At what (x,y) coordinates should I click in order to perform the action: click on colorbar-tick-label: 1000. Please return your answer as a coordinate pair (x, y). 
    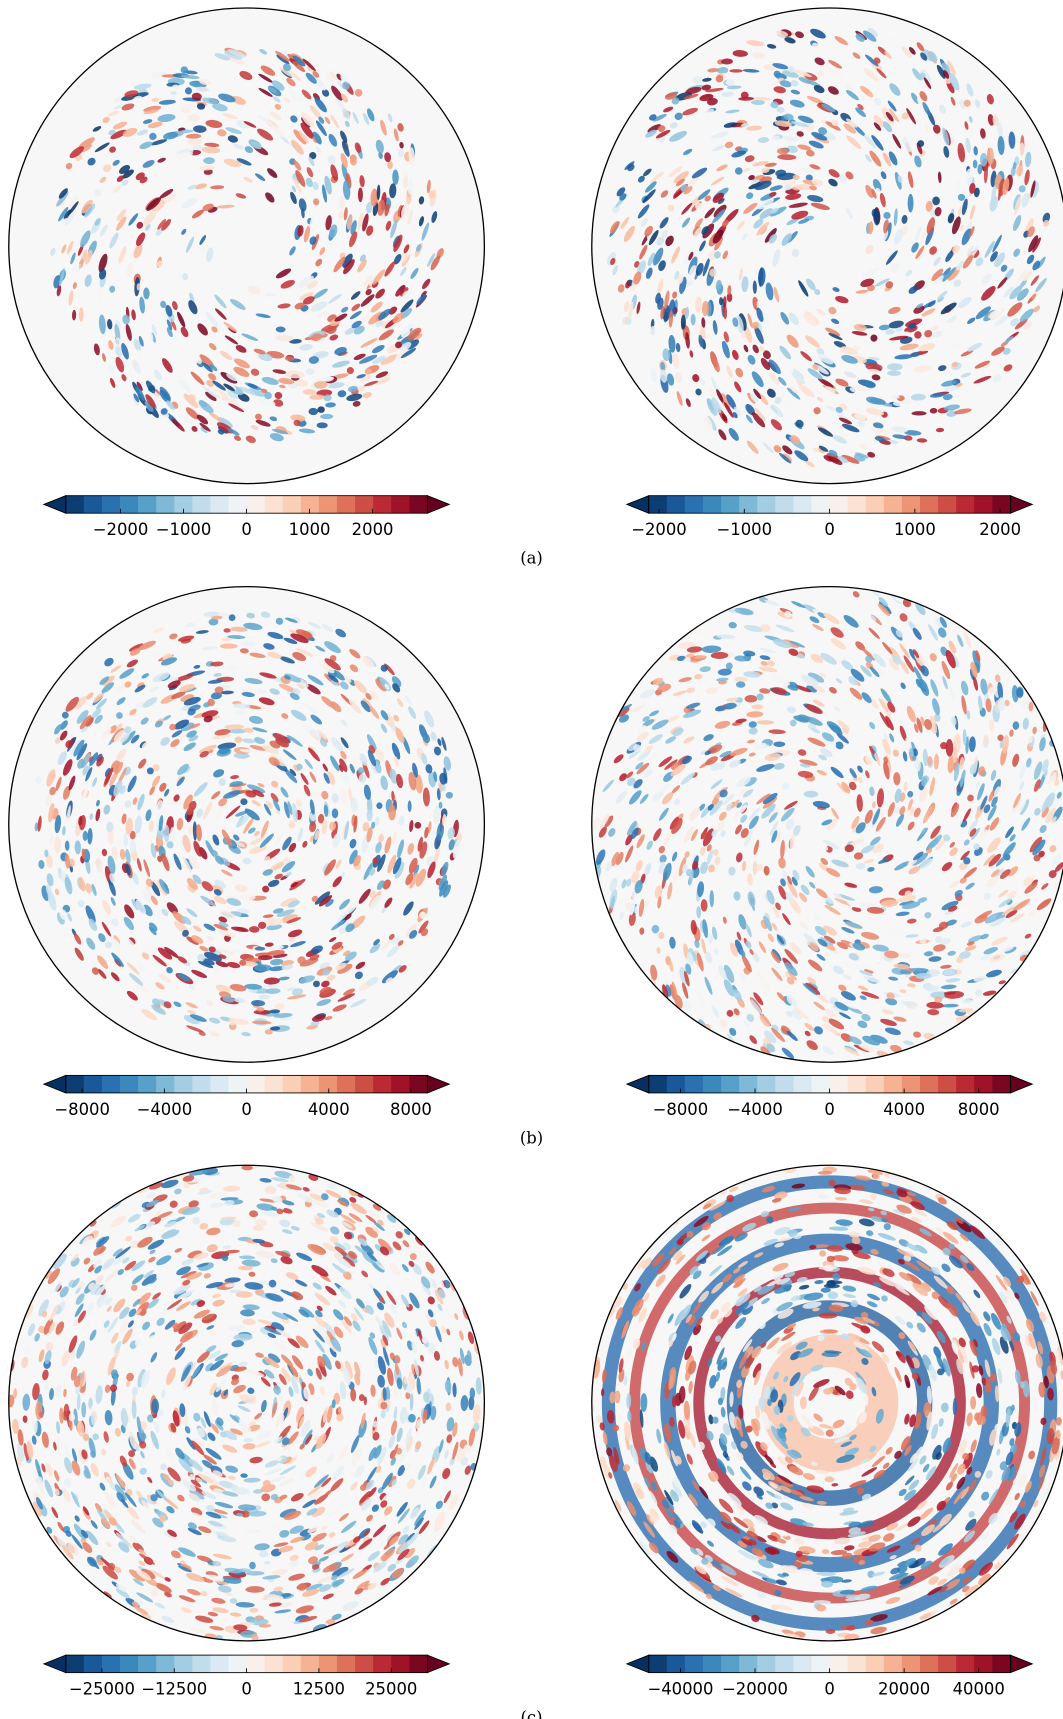
    Looking at the image, I should click on (915, 529).